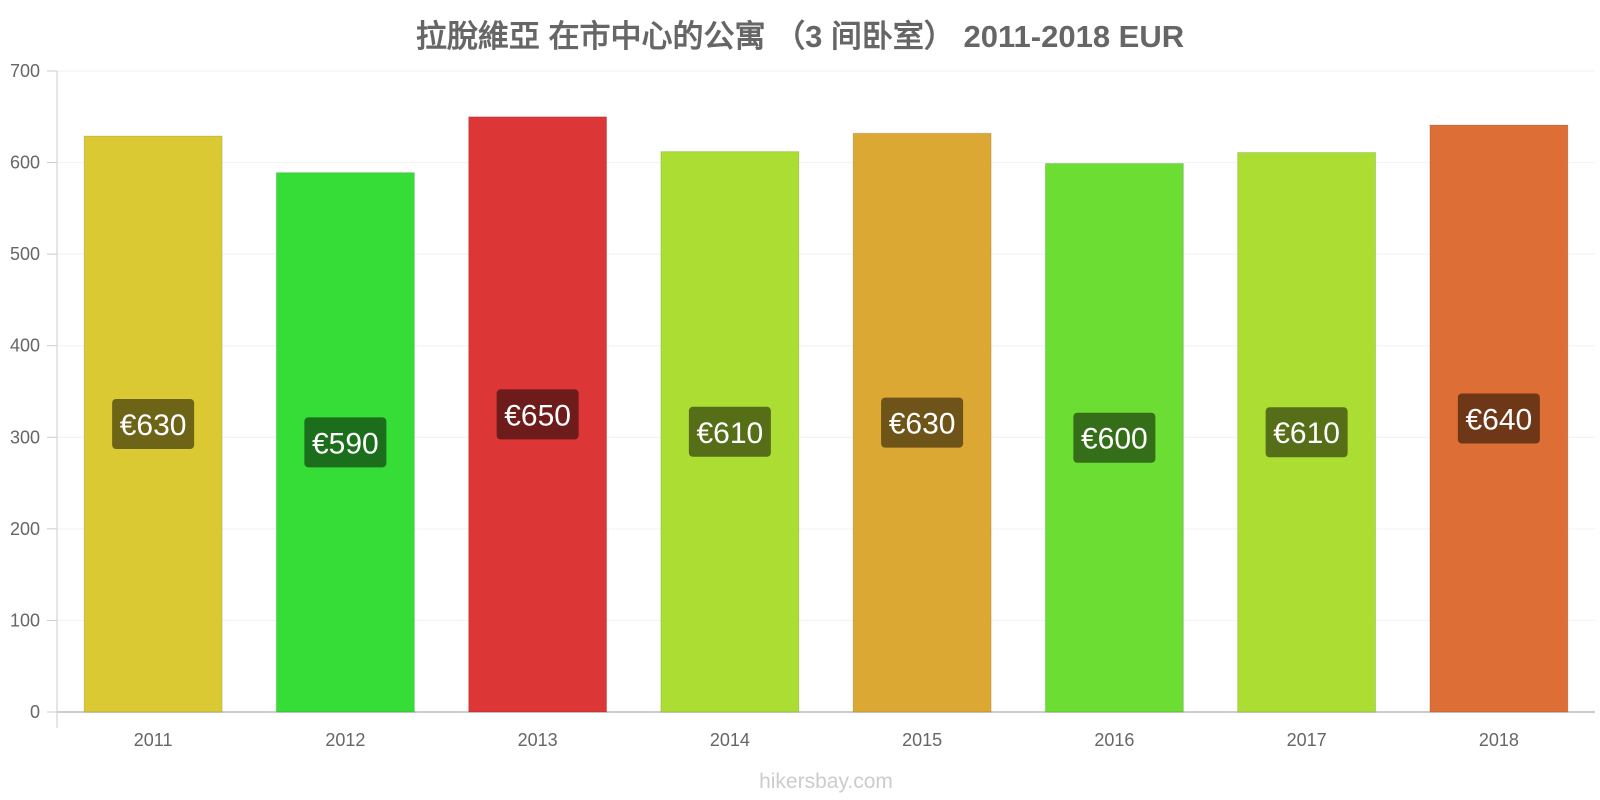  I want to click on value-labels: €630 €590 €650 €610 €630 €600 €610 €640, so click(826, 428).